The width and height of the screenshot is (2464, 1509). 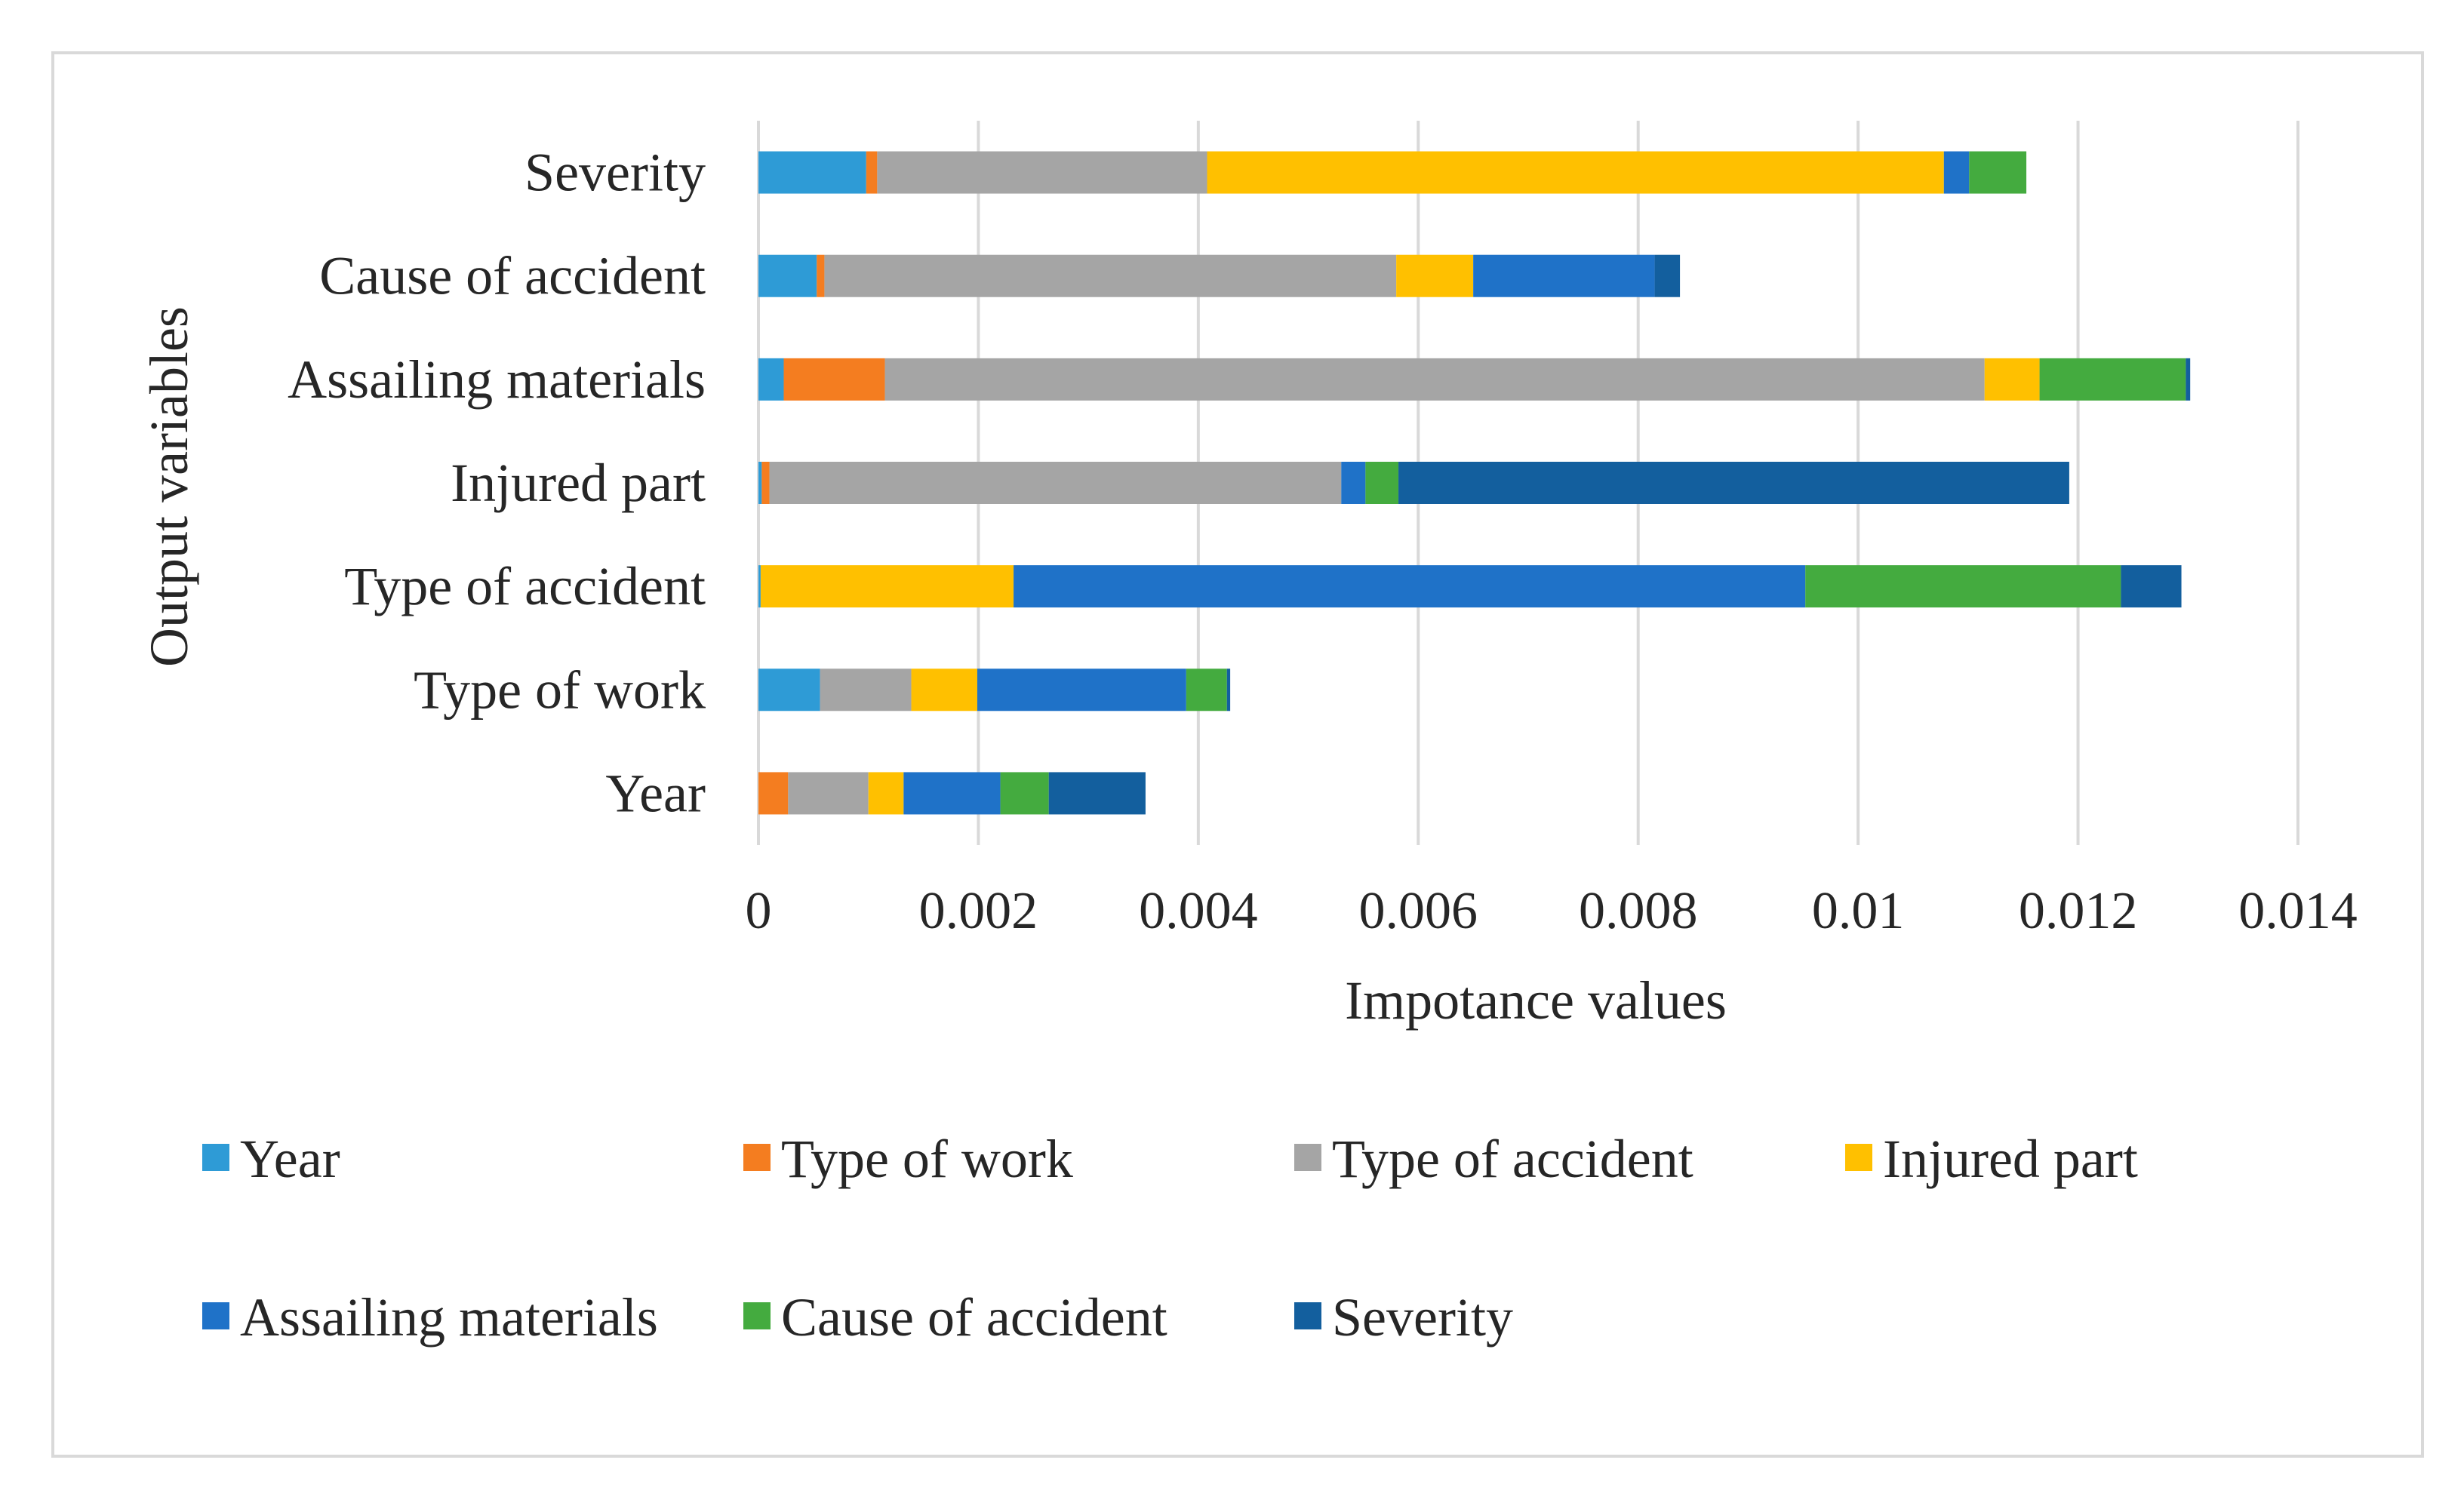 I want to click on legend-label: Assailing materials, so click(x=449, y=1317).